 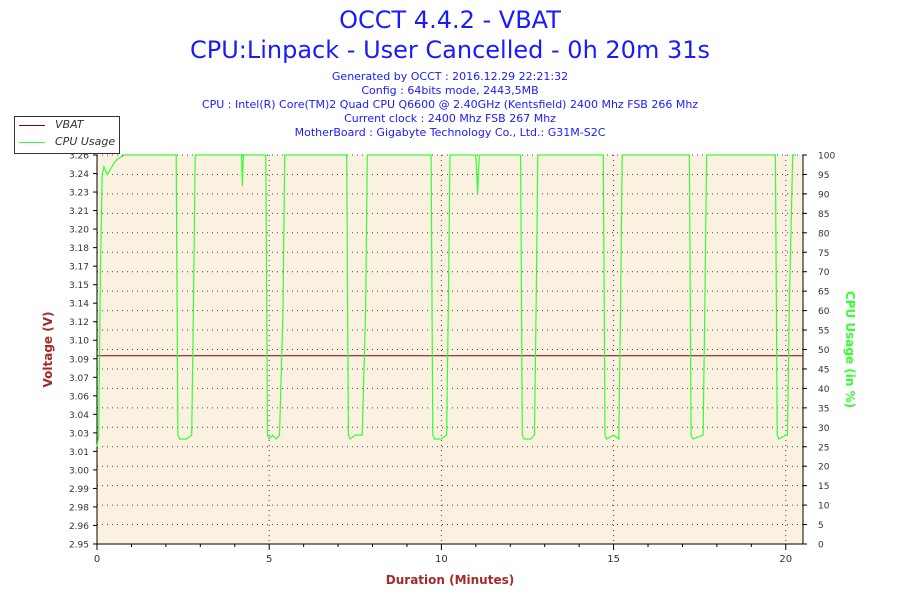 I want to click on x-tick-label: 10, so click(x=441, y=559).